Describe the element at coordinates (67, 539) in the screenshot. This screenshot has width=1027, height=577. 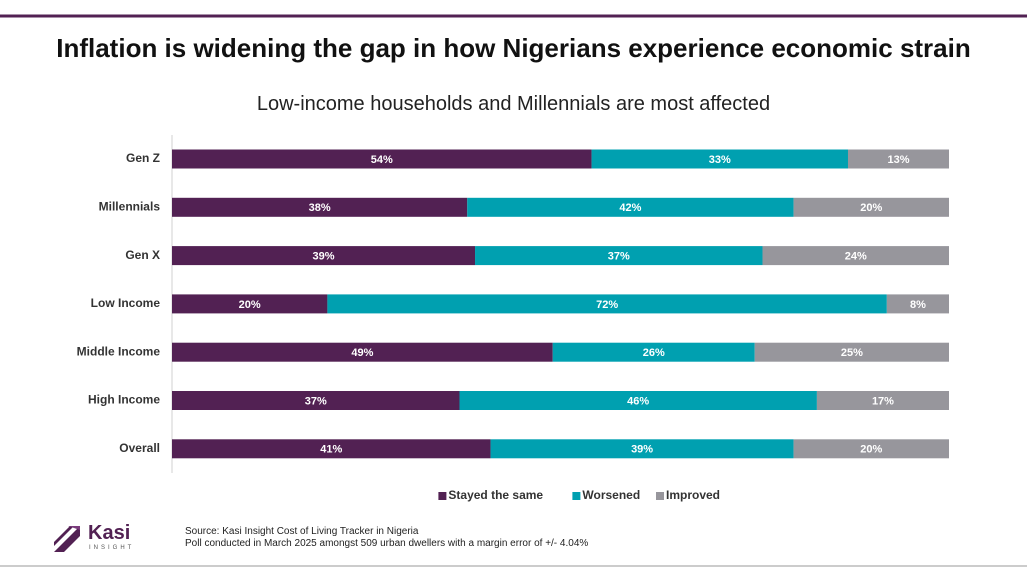
I see `logo-icon` at that location.